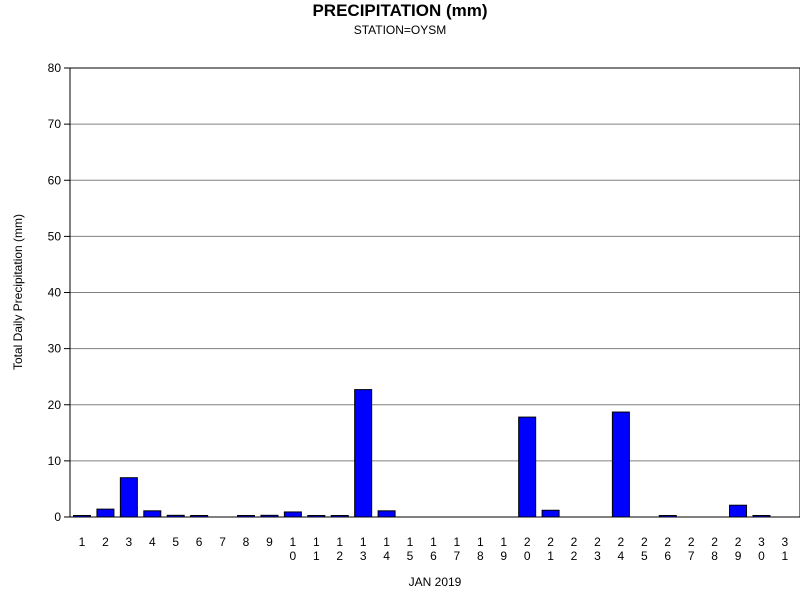 The height and width of the screenshot is (600, 800). I want to click on y-tick-label: 20, so click(55, 405).